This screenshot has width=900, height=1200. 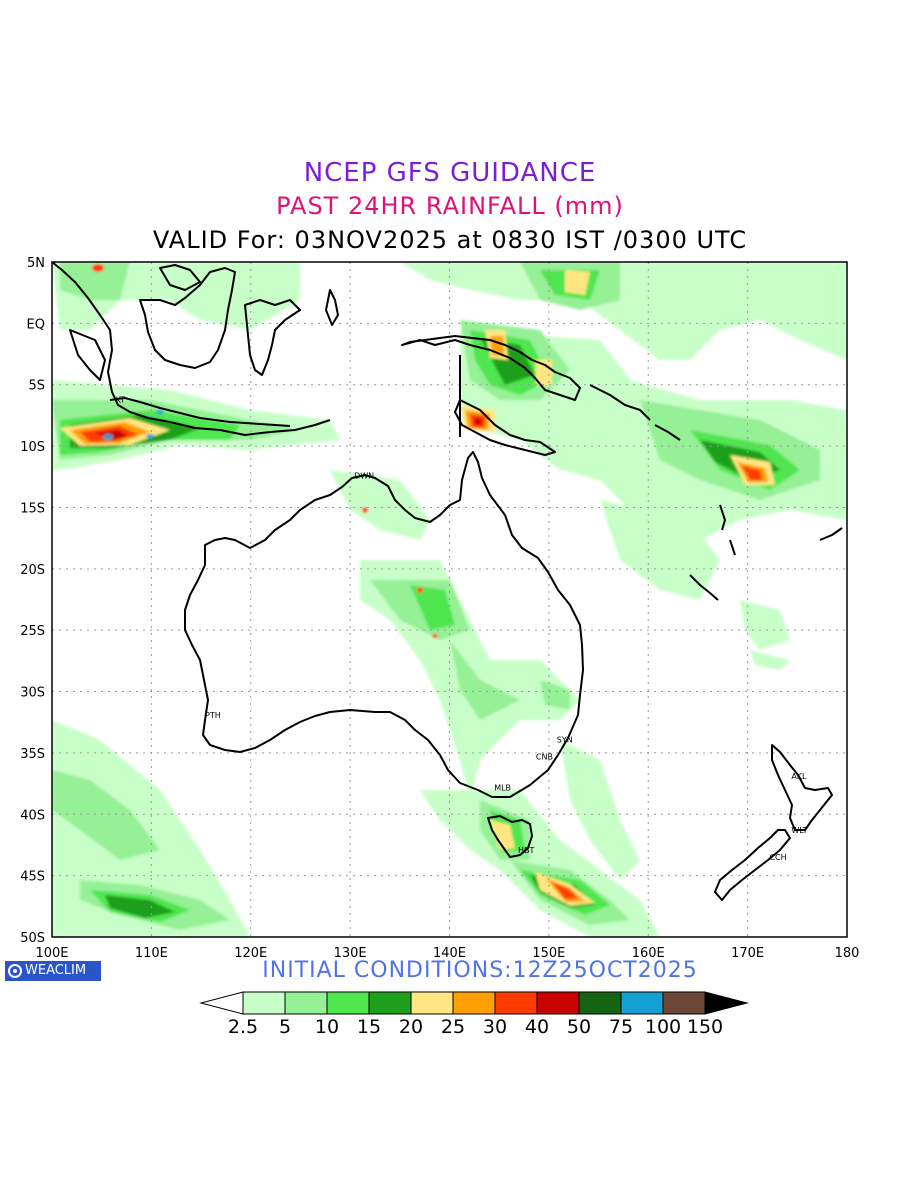 I want to click on colorbar-level-label: 50, so click(x=579, y=1027).